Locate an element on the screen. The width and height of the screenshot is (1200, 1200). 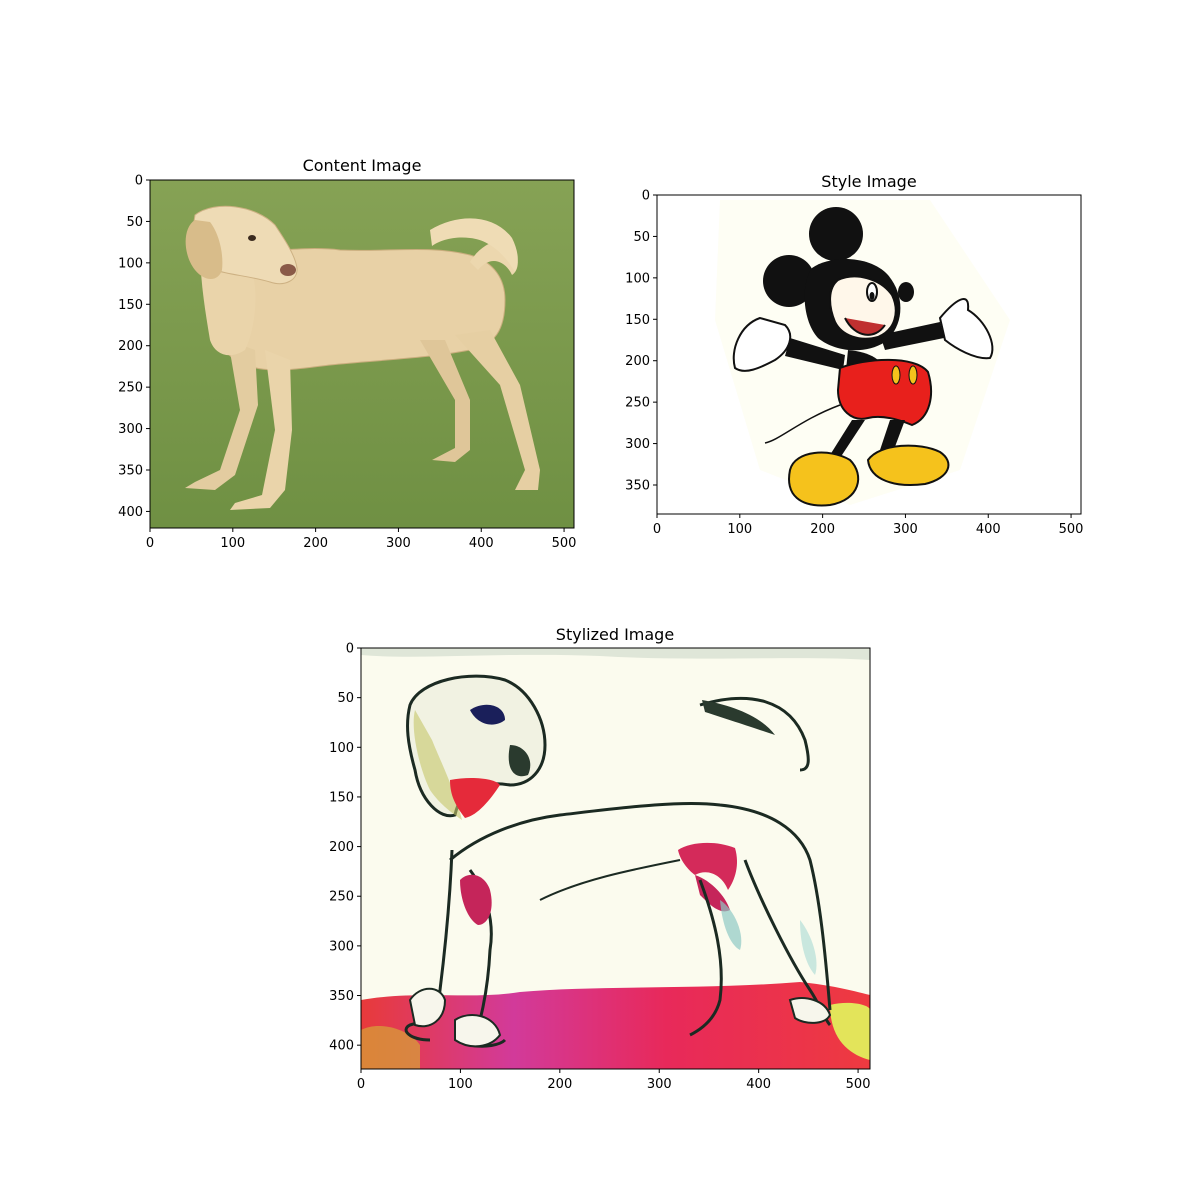
style-y-tick-label: 200 is located at coordinates (637, 361).